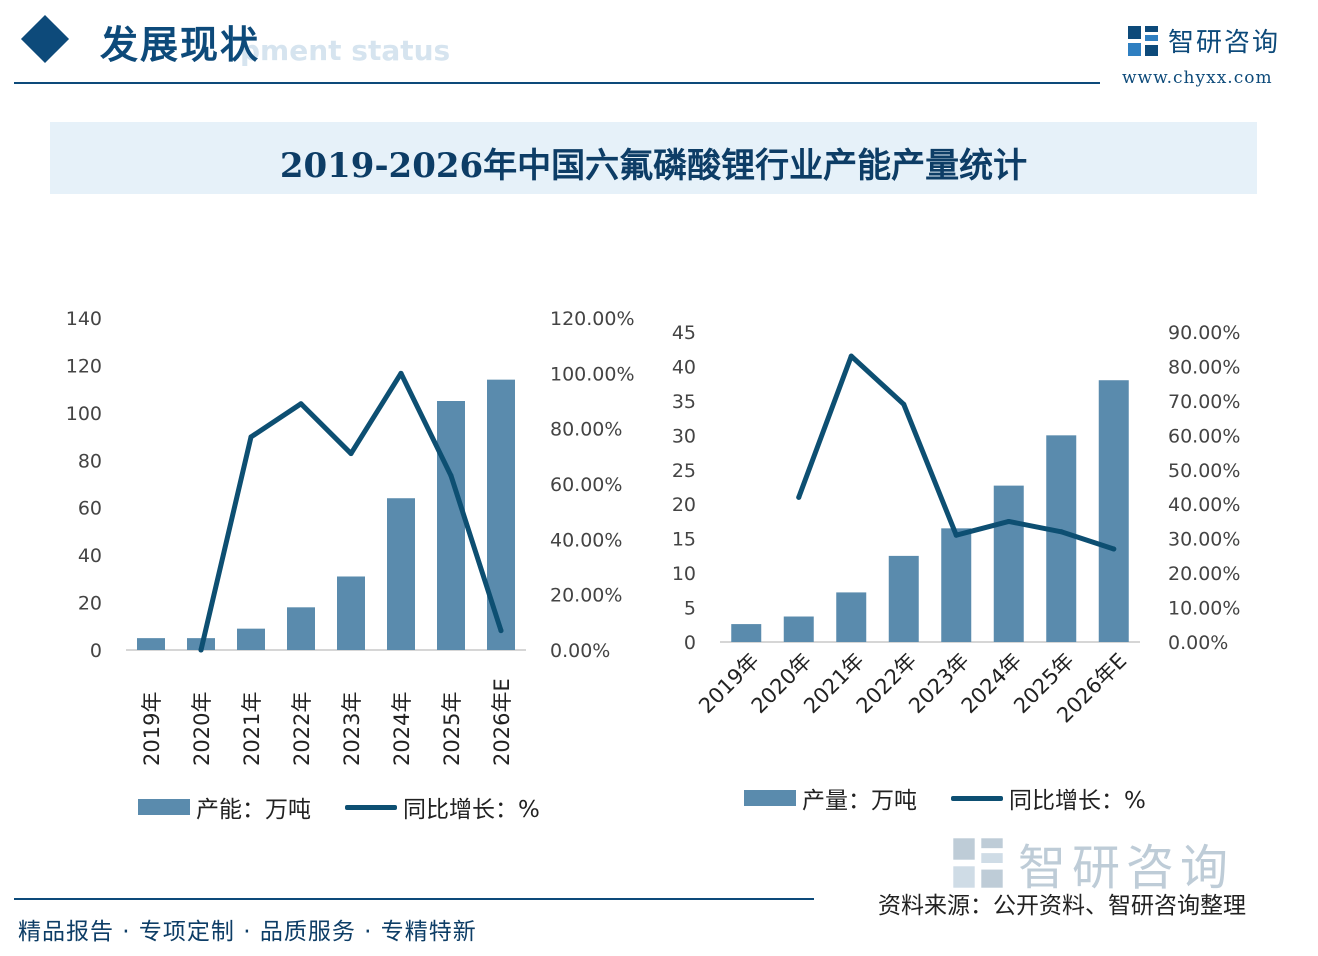 The width and height of the screenshot is (1318, 956). I want to click on legend-item-growth-2: 同比增长：%, so click(1048, 798).